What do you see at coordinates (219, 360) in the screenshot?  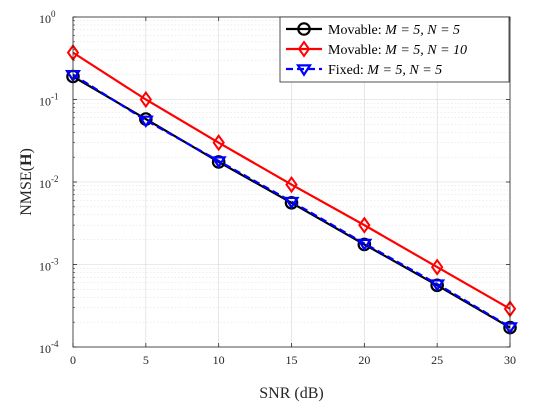 I see `x-tick-label: 10` at bounding box center [219, 360].